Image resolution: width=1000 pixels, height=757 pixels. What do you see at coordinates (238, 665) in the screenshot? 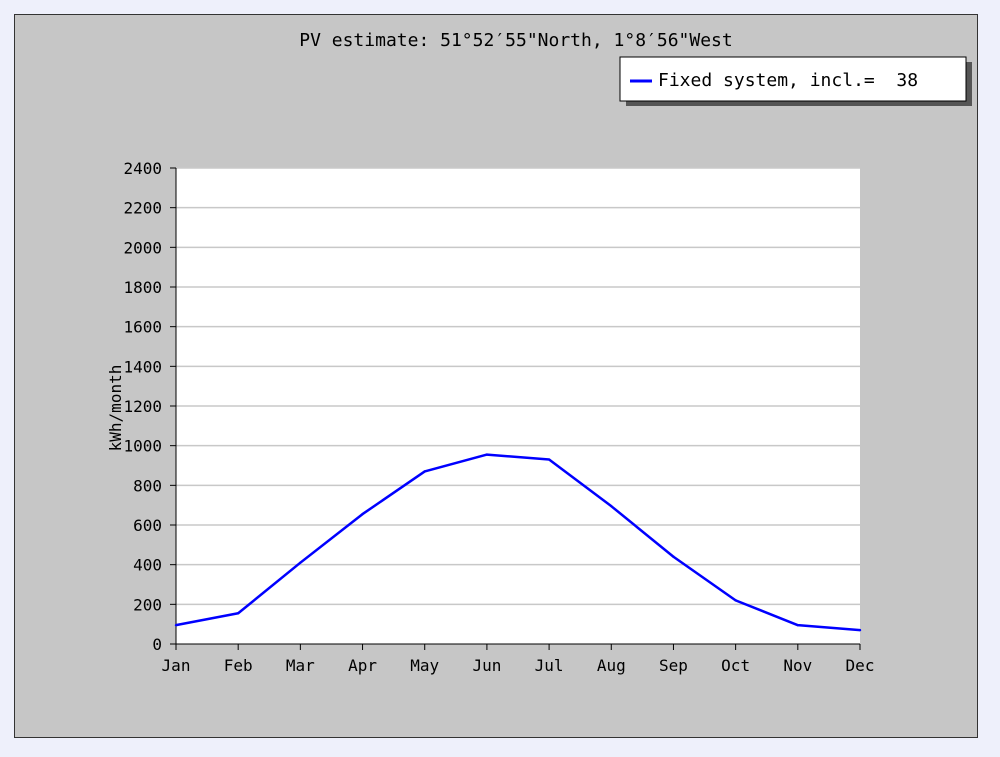
I see `x-tick-label: Feb` at bounding box center [238, 665].